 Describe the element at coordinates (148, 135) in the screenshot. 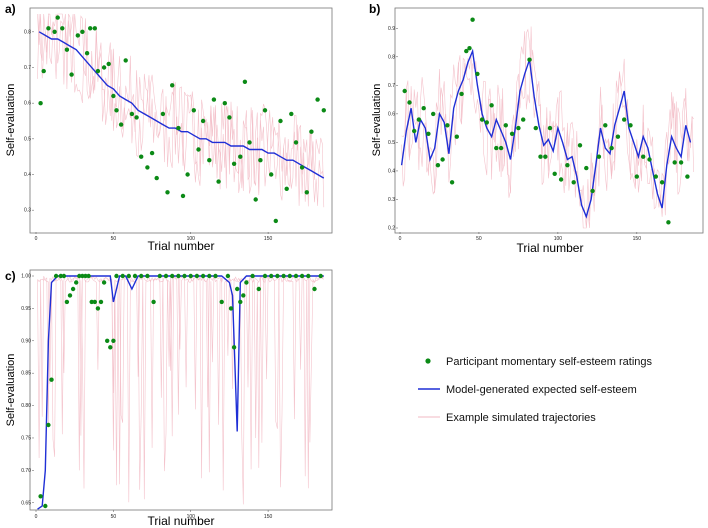

I see `panel-a-ticks: 0 50 100 150 0.3 0.4 0.5 0.6 0.7 0.8` at that location.